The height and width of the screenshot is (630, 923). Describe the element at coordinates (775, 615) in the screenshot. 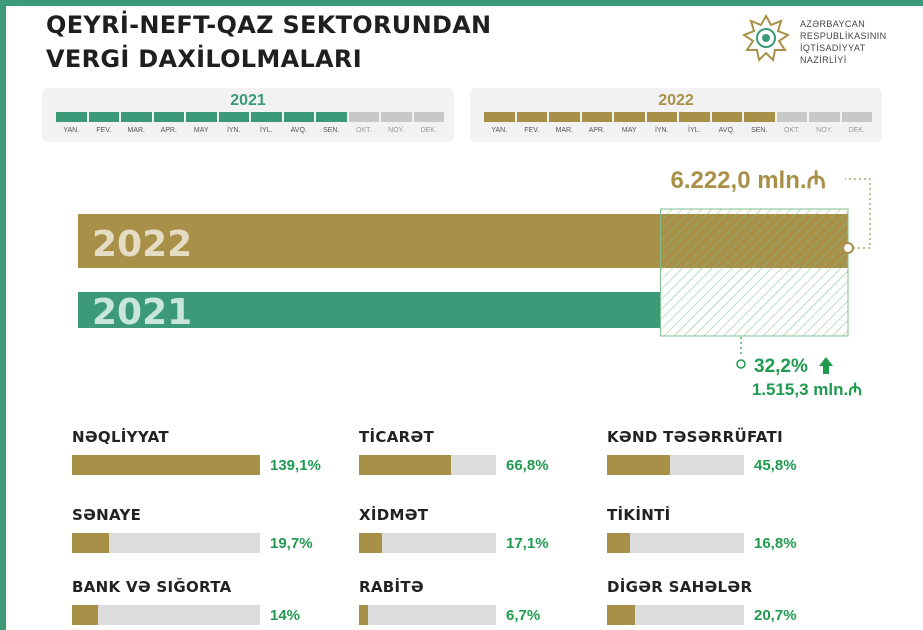

I see `sector-pct-label: 20,7%` at that location.